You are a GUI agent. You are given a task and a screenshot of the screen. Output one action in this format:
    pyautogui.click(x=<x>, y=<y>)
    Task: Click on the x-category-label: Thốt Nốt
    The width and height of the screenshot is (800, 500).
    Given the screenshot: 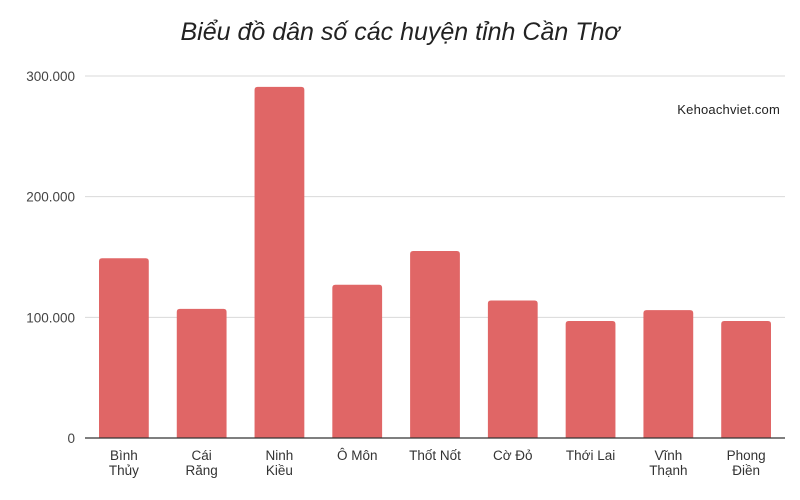 What is the action you would take?
    pyautogui.click(x=435, y=455)
    